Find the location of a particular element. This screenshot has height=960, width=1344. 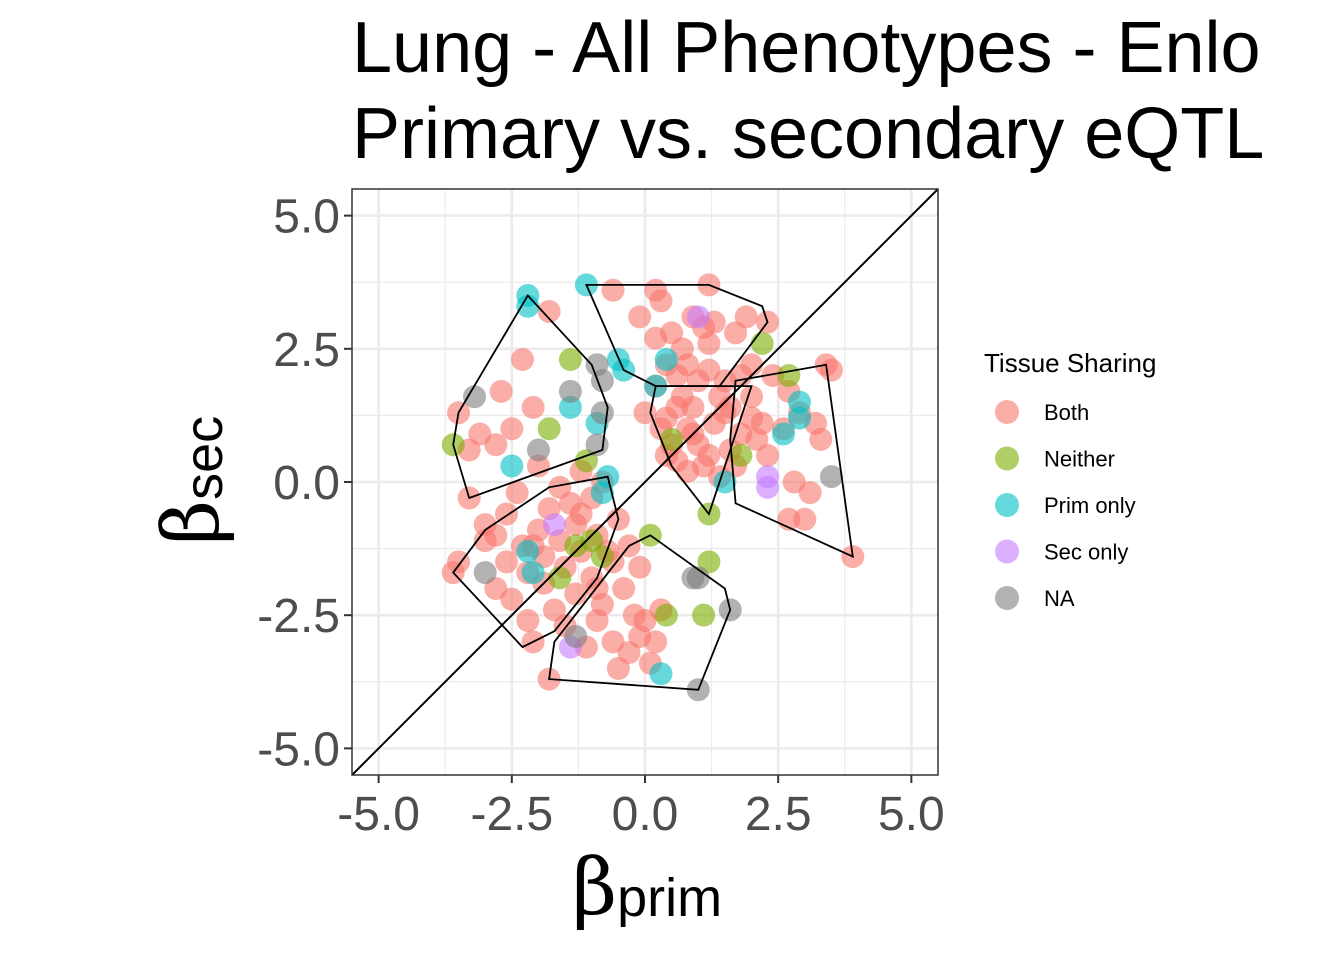

y-tick-label: 0.0 is located at coordinates (306, 483).